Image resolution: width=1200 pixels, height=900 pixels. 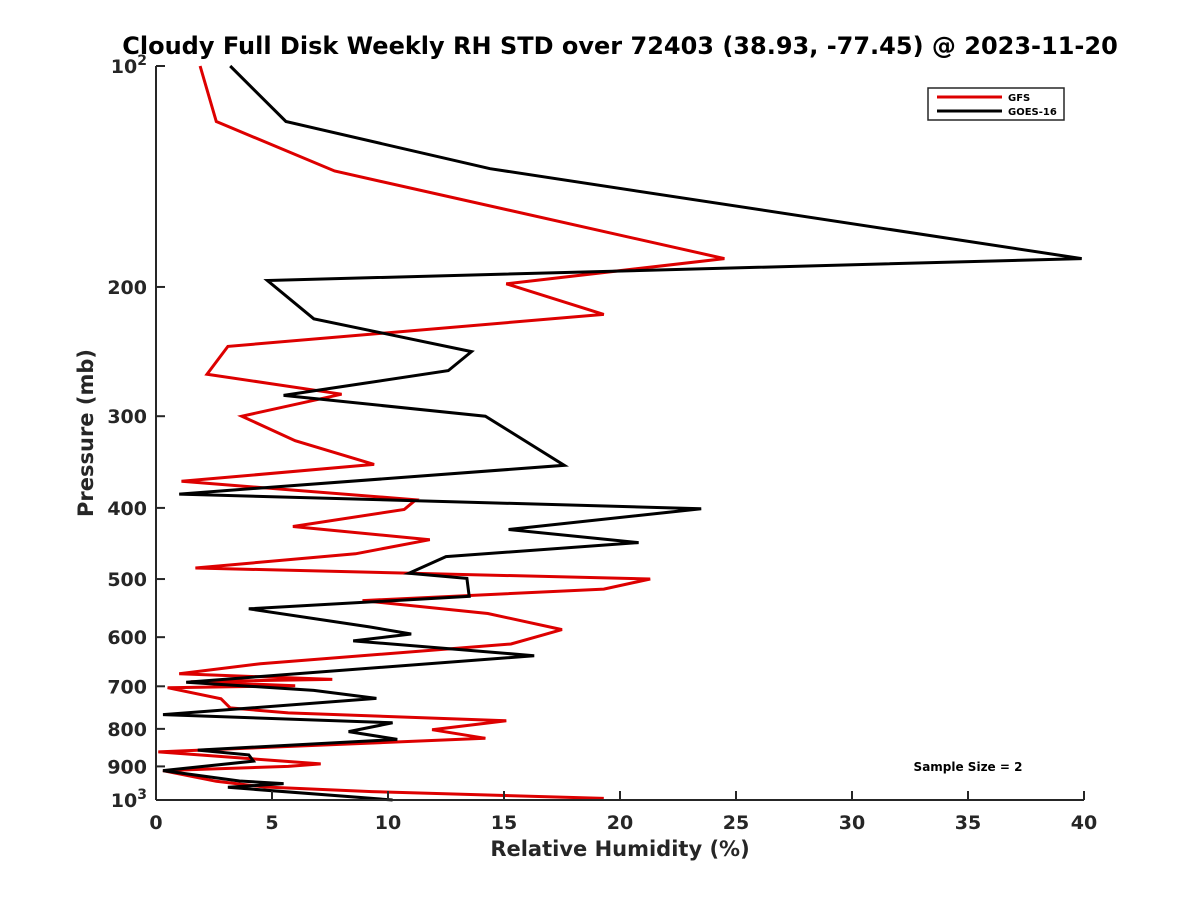 I want to click on x-ticks: 0 5 10 15 20 25 30 35 40, so click(x=623, y=812).